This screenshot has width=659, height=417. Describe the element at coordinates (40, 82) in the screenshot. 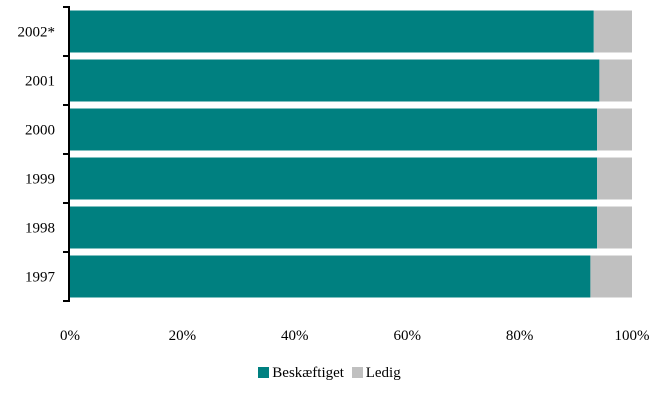

I see `y-tick-label: 2001` at that location.